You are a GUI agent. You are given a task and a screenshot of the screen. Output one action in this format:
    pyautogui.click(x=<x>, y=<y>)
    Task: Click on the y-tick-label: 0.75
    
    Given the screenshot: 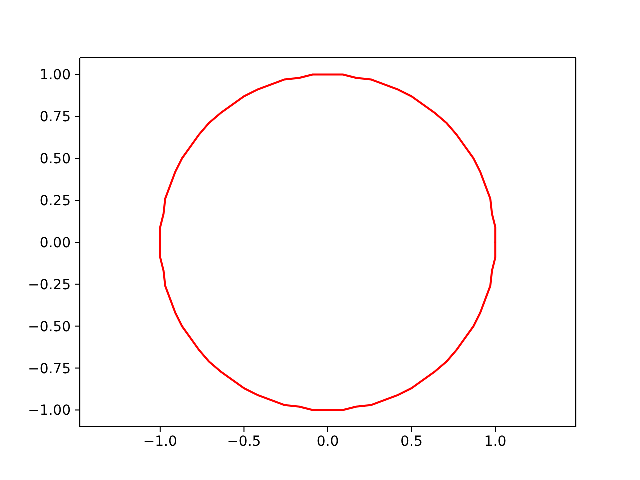 What is the action you would take?
    pyautogui.click(x=55, y=118)
    